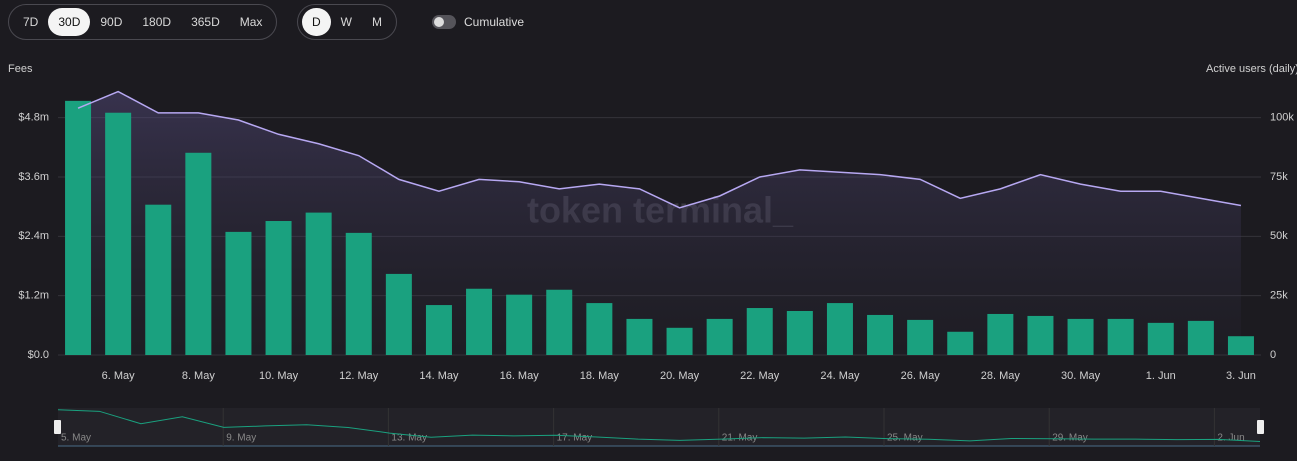 The image size is (1297, 461). Describe the element at coordinates (251, 22) in the screenshot. I see `option-button: Max` at that location.